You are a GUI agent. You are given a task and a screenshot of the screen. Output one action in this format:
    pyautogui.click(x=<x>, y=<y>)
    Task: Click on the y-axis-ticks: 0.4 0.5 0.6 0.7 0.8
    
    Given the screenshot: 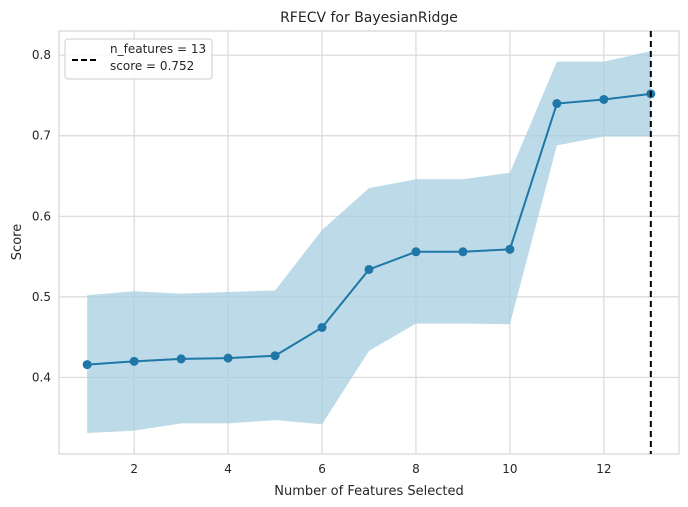 What is the action you would take?
    pyautogui.click(x=41, y=216)
    